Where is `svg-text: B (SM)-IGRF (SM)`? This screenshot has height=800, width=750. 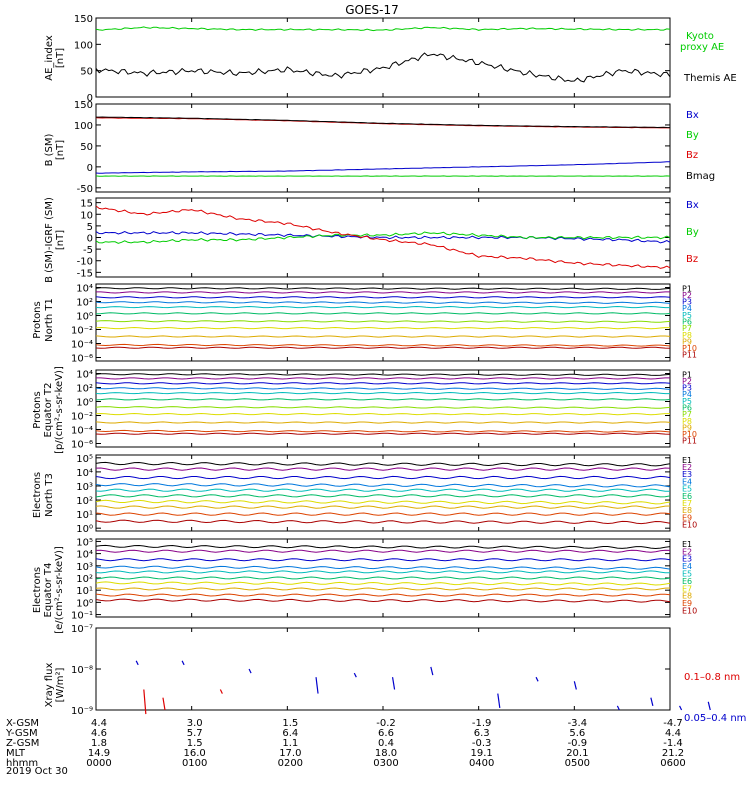 svg-text: B (SM)-IGRF (SM) is located at coordinates (49, 240).